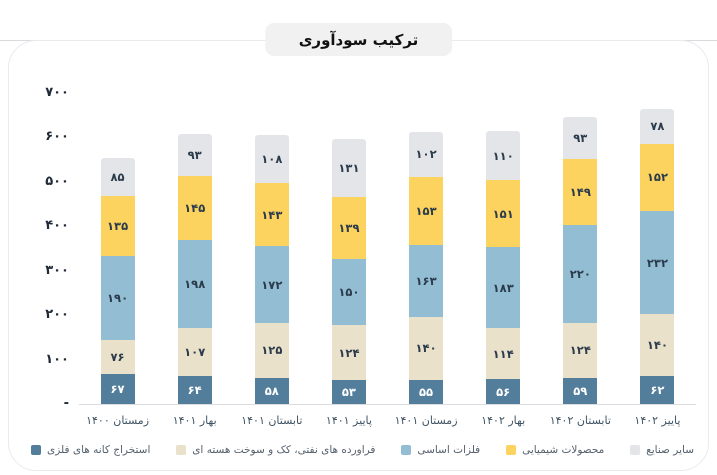 The height and width of the screenshot is (475, 717). Describe the element at coordinates (349, 167) in the screenshot. I see `segment-value: ۱۳۱` at that location.